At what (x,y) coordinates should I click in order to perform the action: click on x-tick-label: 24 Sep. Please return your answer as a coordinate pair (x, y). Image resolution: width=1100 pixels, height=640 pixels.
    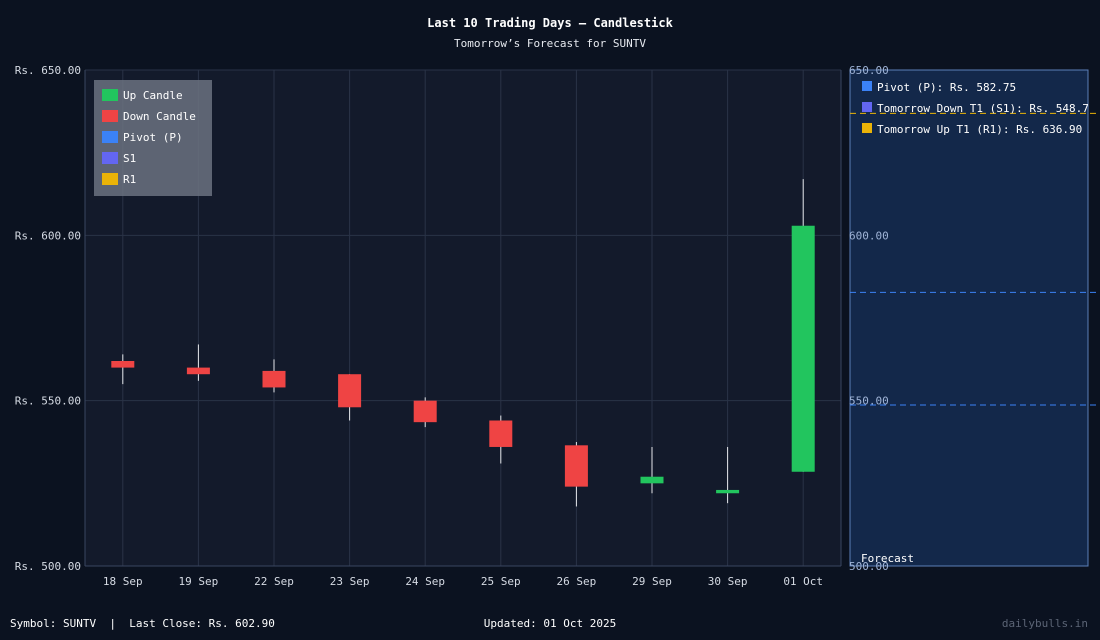
    Looking at the image, I should click on (425, 581).